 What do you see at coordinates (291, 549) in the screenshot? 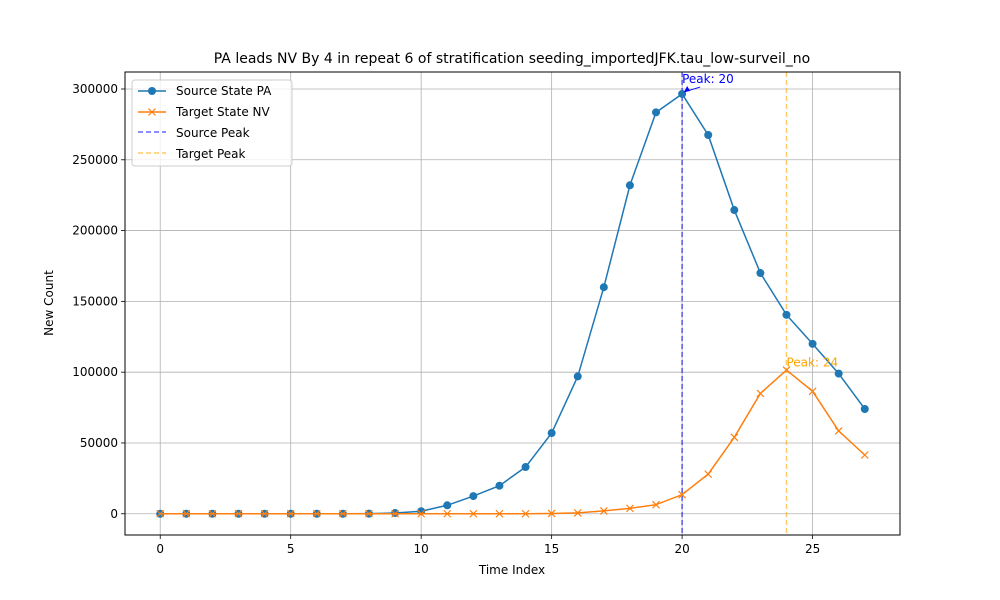
I see `x-tick-label: 5` at bounding box center [291, 549].